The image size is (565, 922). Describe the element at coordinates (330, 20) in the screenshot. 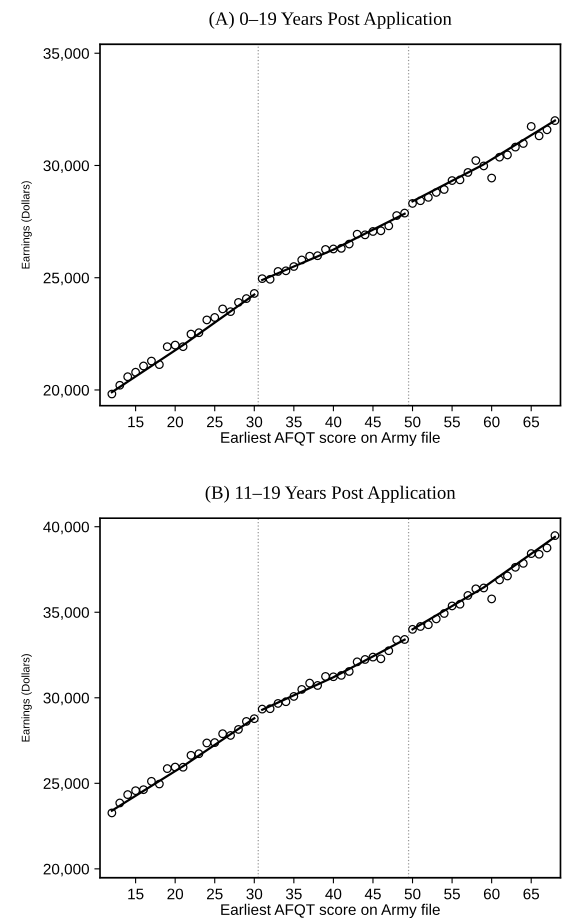

I see `chart-title: (A) 0–19 Years Post Application` at that location.